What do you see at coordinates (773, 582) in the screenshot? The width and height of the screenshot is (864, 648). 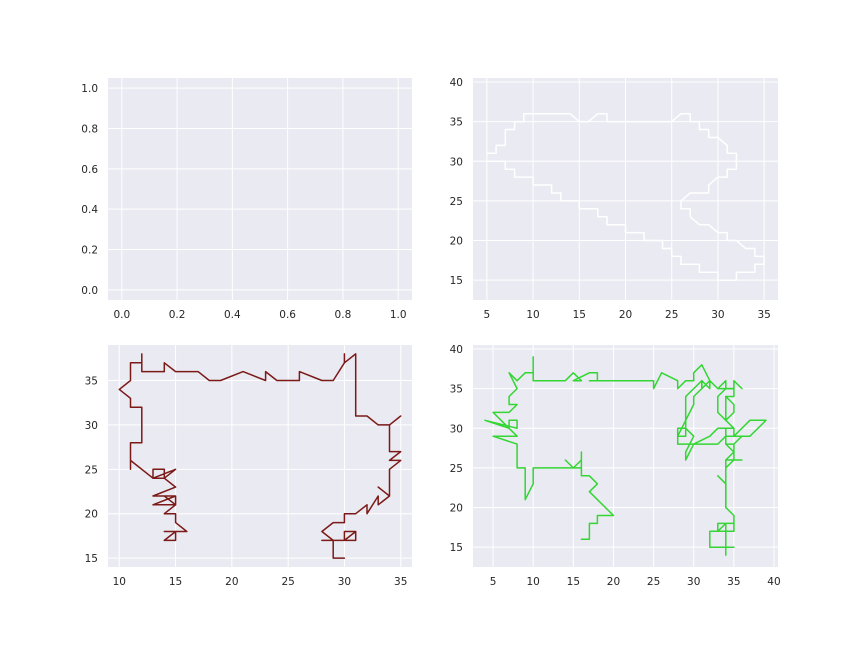 I see `x-tick-label: 40` at bounding box center [773, 582].